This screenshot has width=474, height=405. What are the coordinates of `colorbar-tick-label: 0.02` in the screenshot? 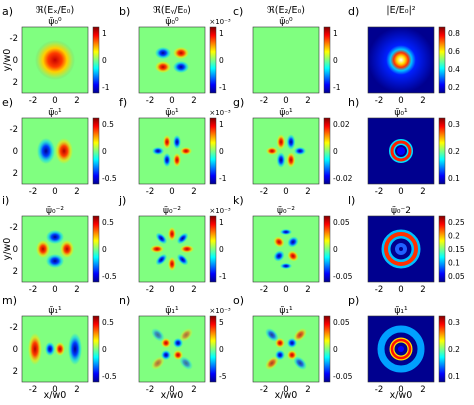 It's located at (341, 124).